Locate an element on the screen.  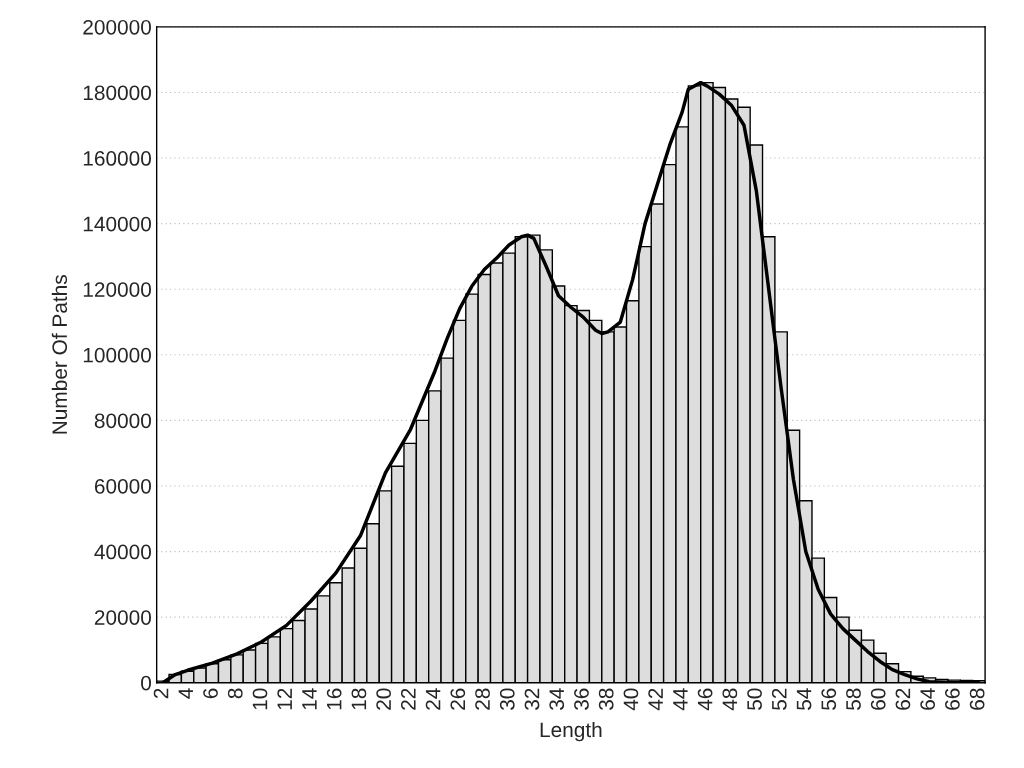
x-tick-label: 48 is located at coordinates (730, 699).